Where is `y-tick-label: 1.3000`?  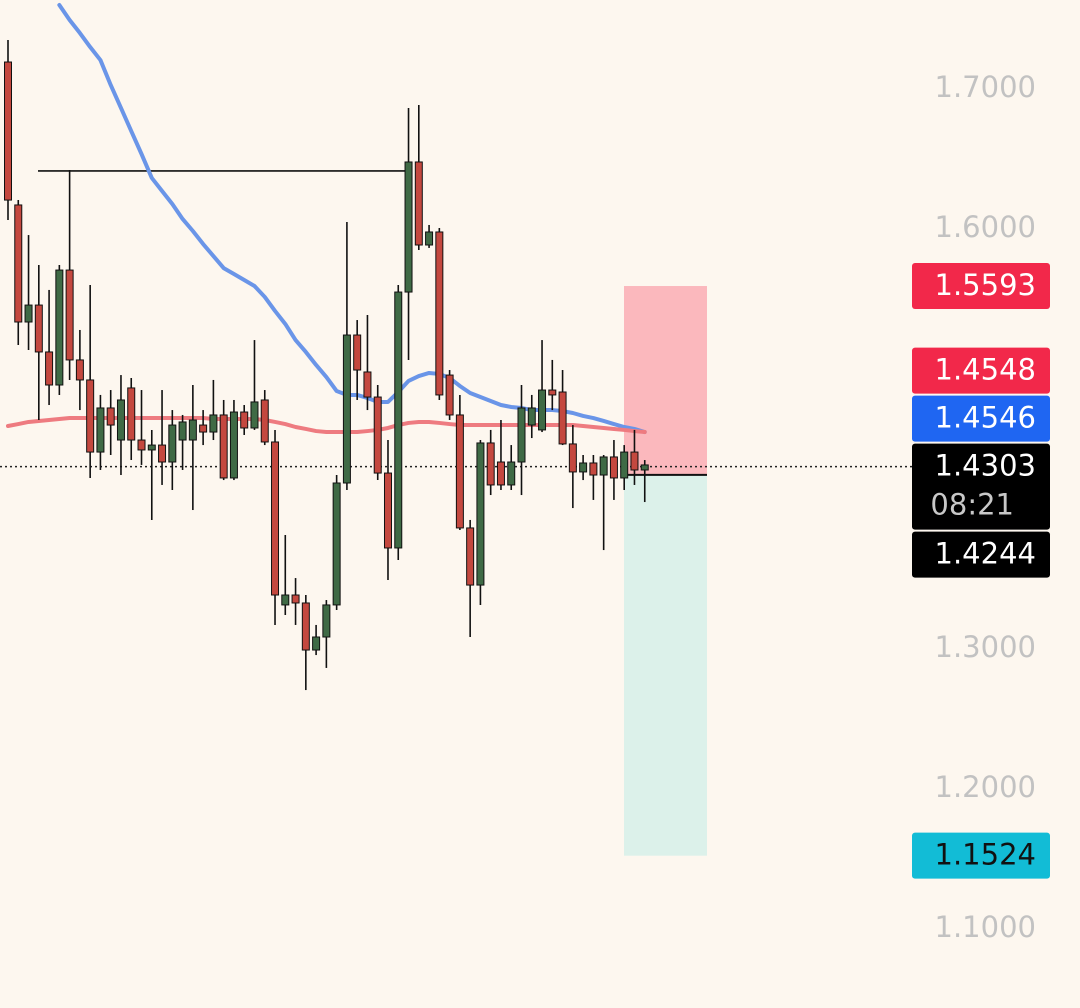 y-tick-label: 1.3000 is located at coordinates (985, 647).